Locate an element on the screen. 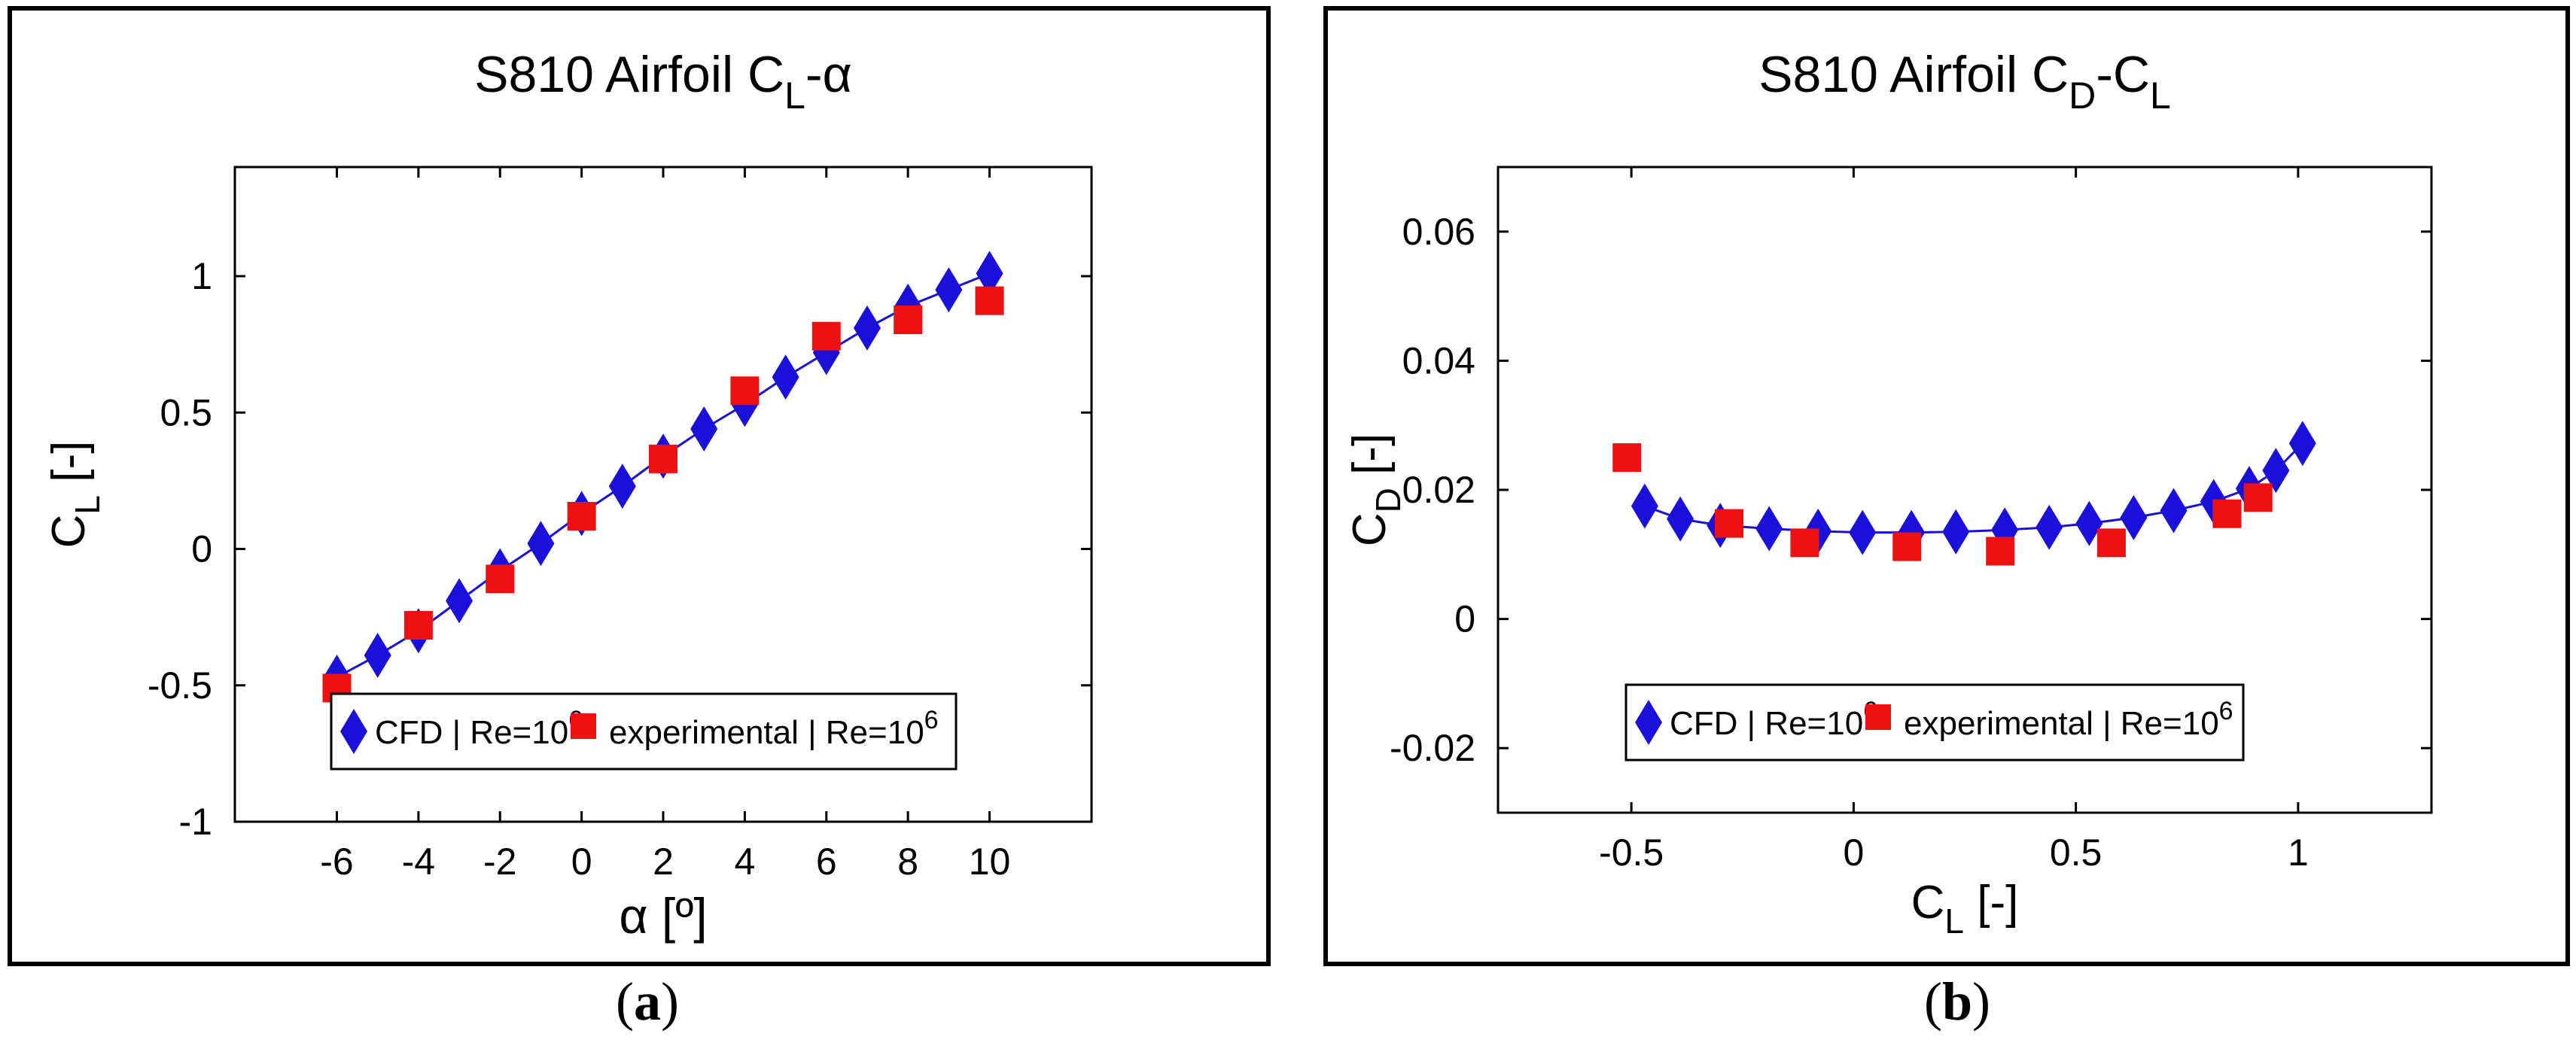  y-tick-label: -1 is located at coordinates (196, 822).